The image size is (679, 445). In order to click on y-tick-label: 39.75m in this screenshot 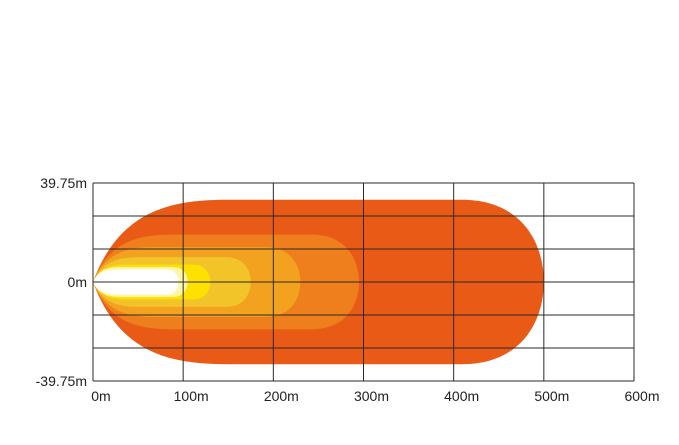, I will do `click(63, 183)`.